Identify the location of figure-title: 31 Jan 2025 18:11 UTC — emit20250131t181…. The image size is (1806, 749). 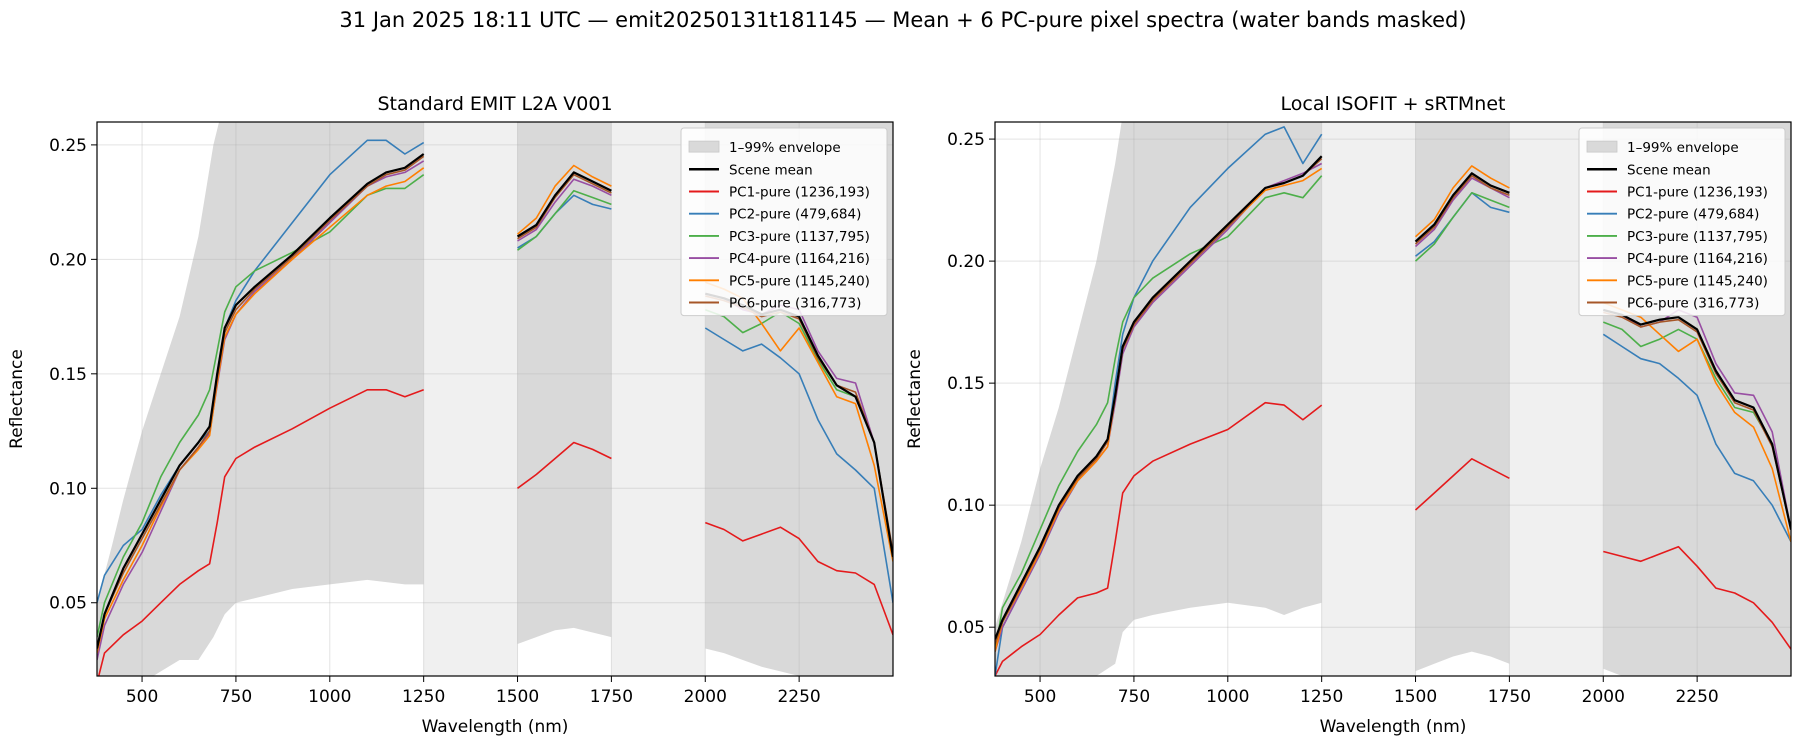
(903, 20).